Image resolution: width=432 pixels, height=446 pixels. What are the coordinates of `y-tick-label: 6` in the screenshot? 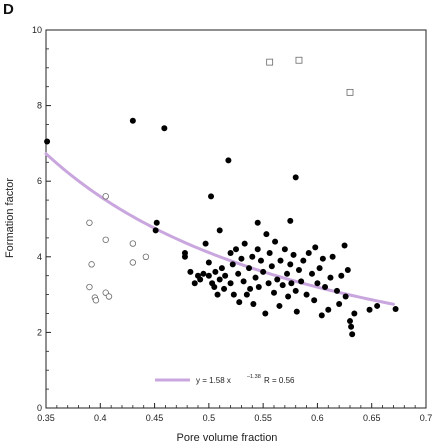 It's located at (39, 181).